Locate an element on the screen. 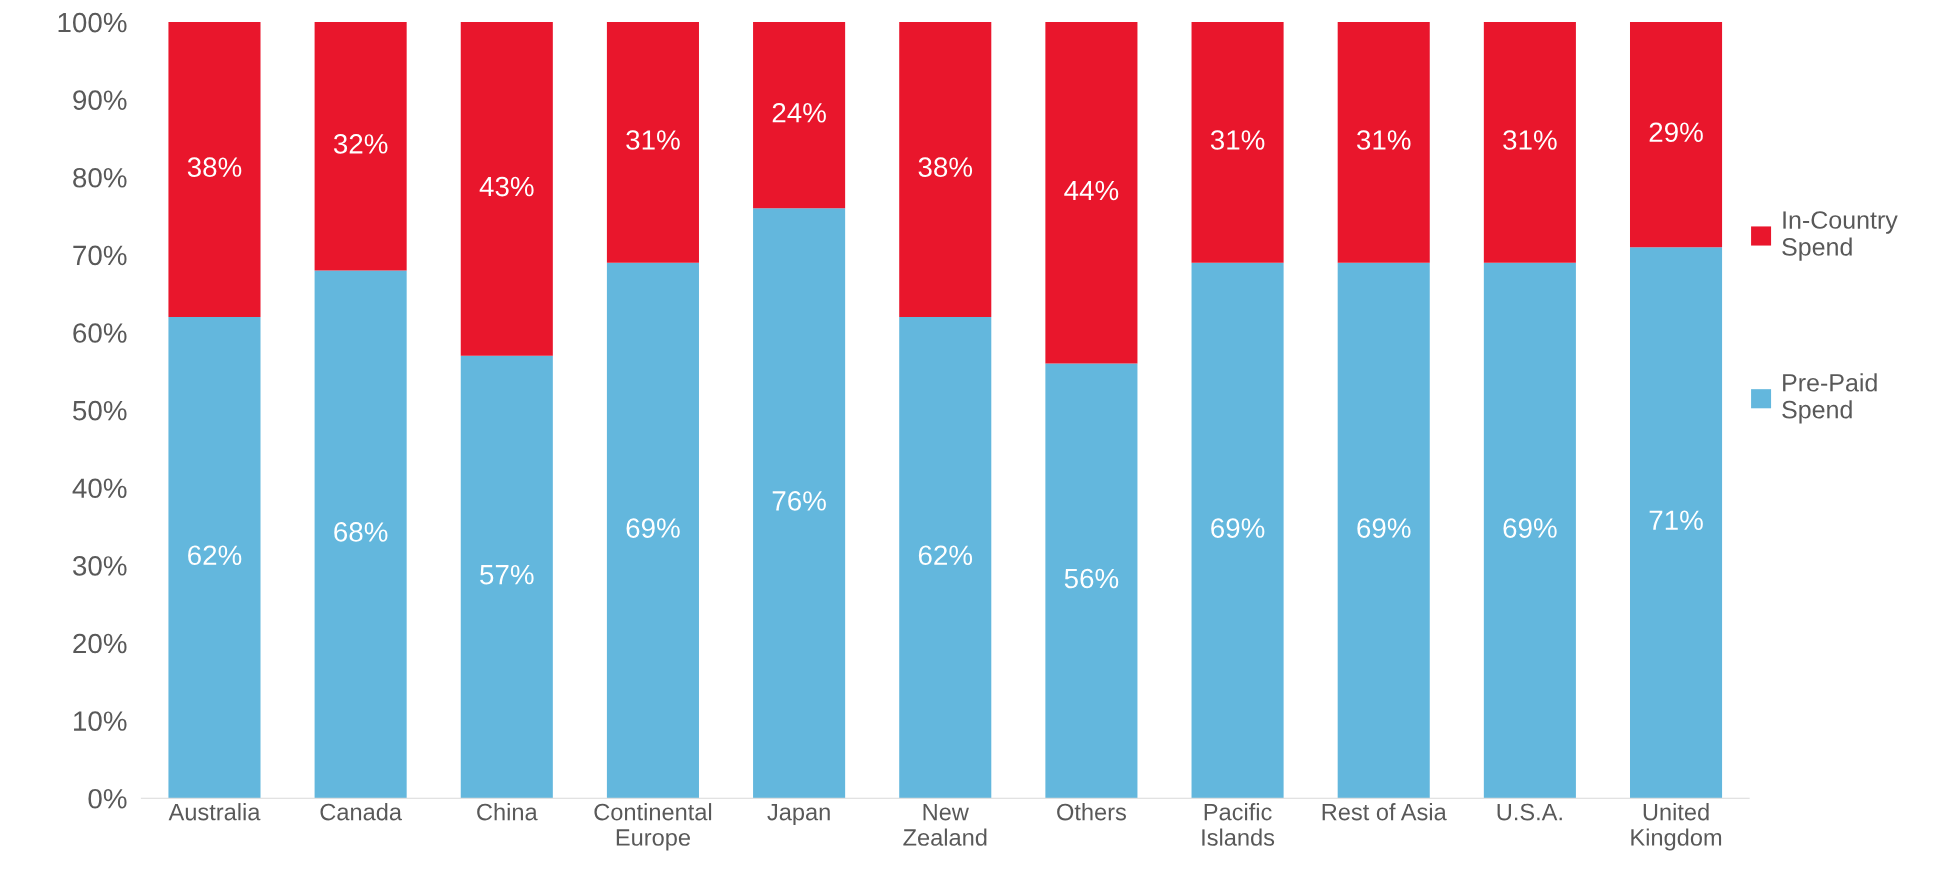 The height and width of the screenshot is (882, 1937). x-tick-label: Canada is located at coordinates (361, 812).